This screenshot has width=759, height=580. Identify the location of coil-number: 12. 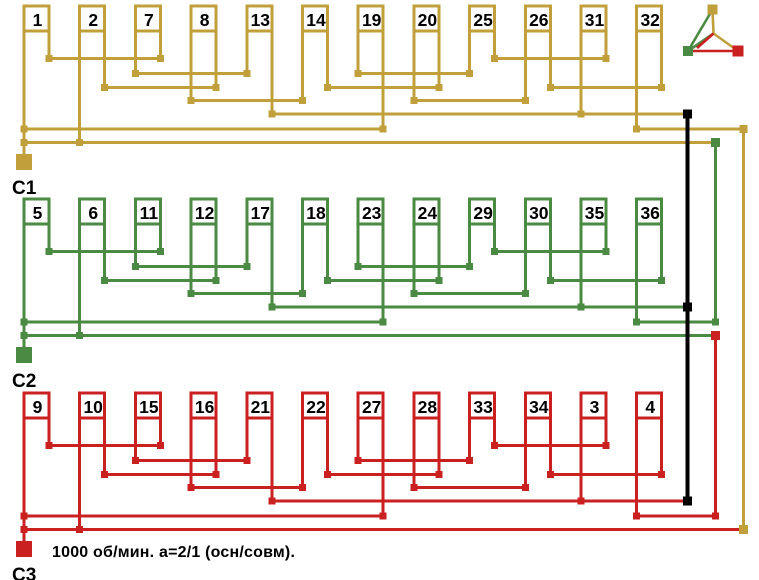
(205, 213).